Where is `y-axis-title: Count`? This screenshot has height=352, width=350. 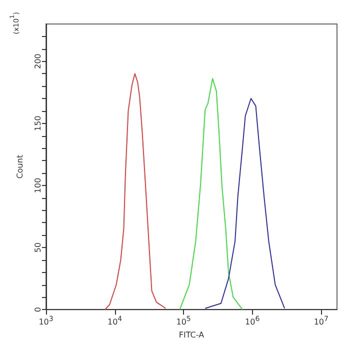
y-axis-title: Count is located at coordinates (20, 166).